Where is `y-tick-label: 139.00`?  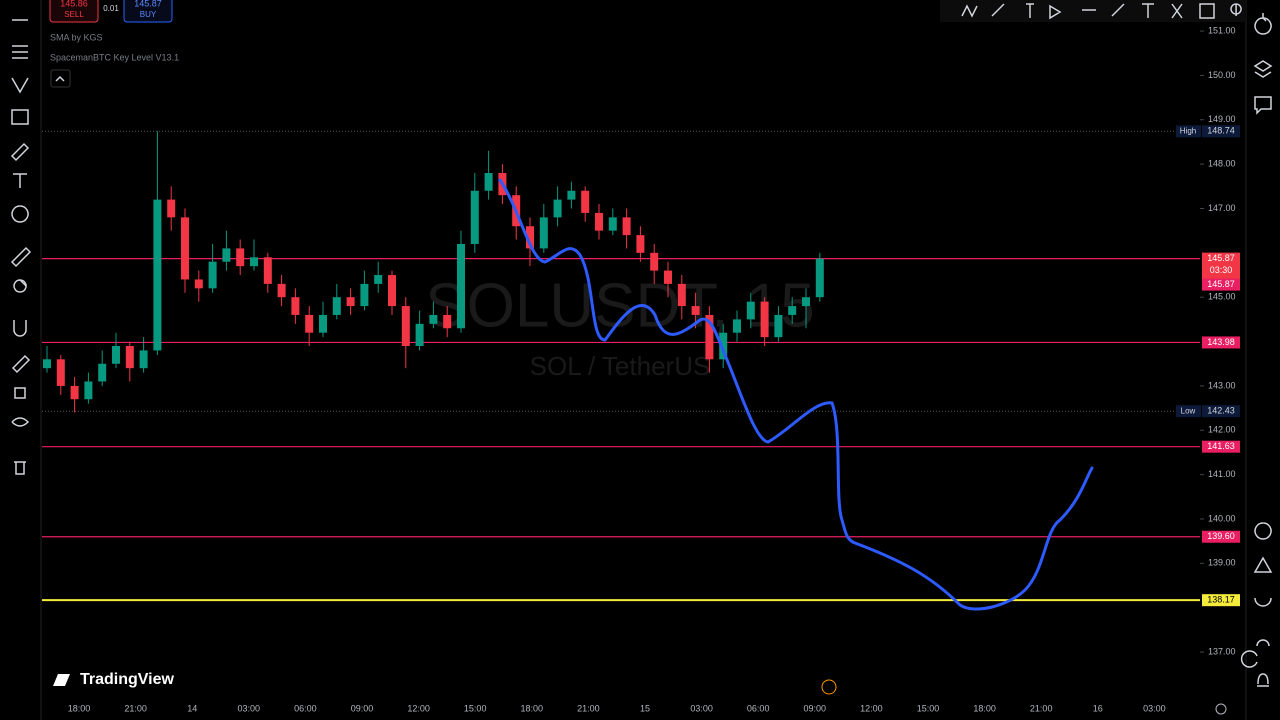
y-tick-label: 139.00 is located at coordinates (1222, 563).